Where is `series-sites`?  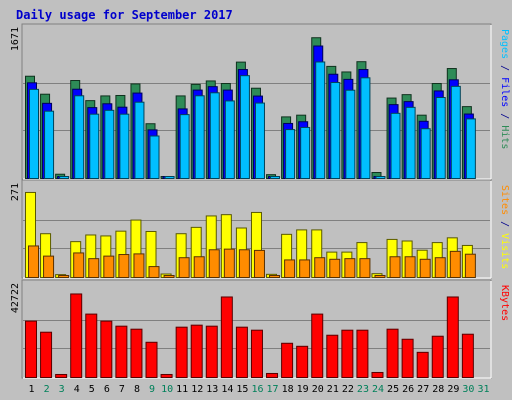 series-sites is located at coordinates (252, 262).